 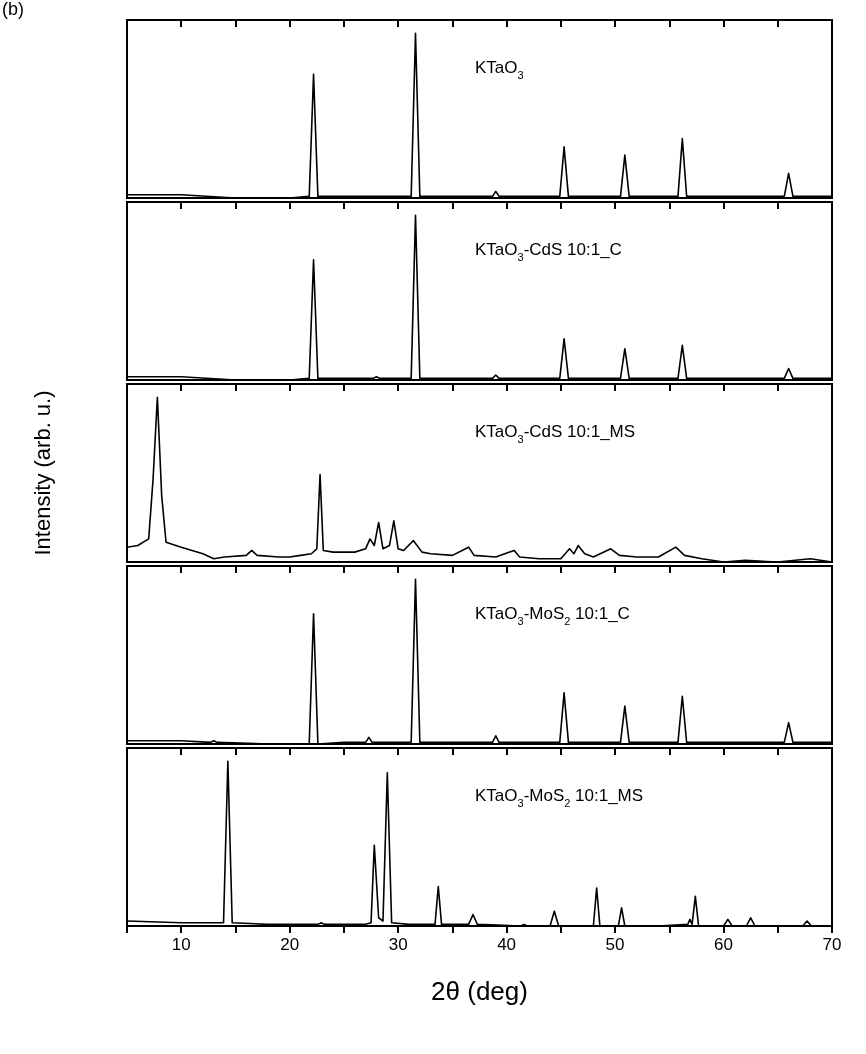 I want to click on x-tick-label: 50, so click(x=615, y=944).